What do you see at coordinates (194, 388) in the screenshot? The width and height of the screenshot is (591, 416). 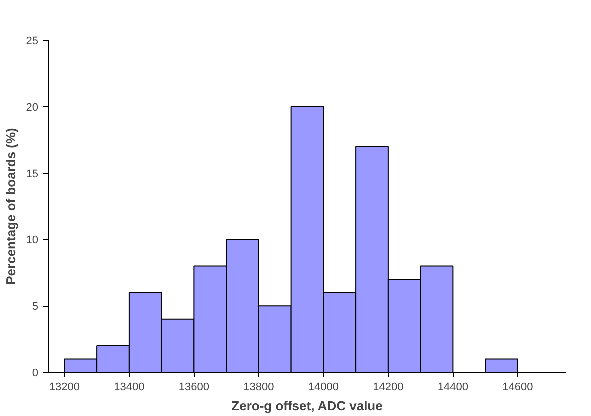 I see `x-tick-label: 13600` at bounding box center [194, 388].